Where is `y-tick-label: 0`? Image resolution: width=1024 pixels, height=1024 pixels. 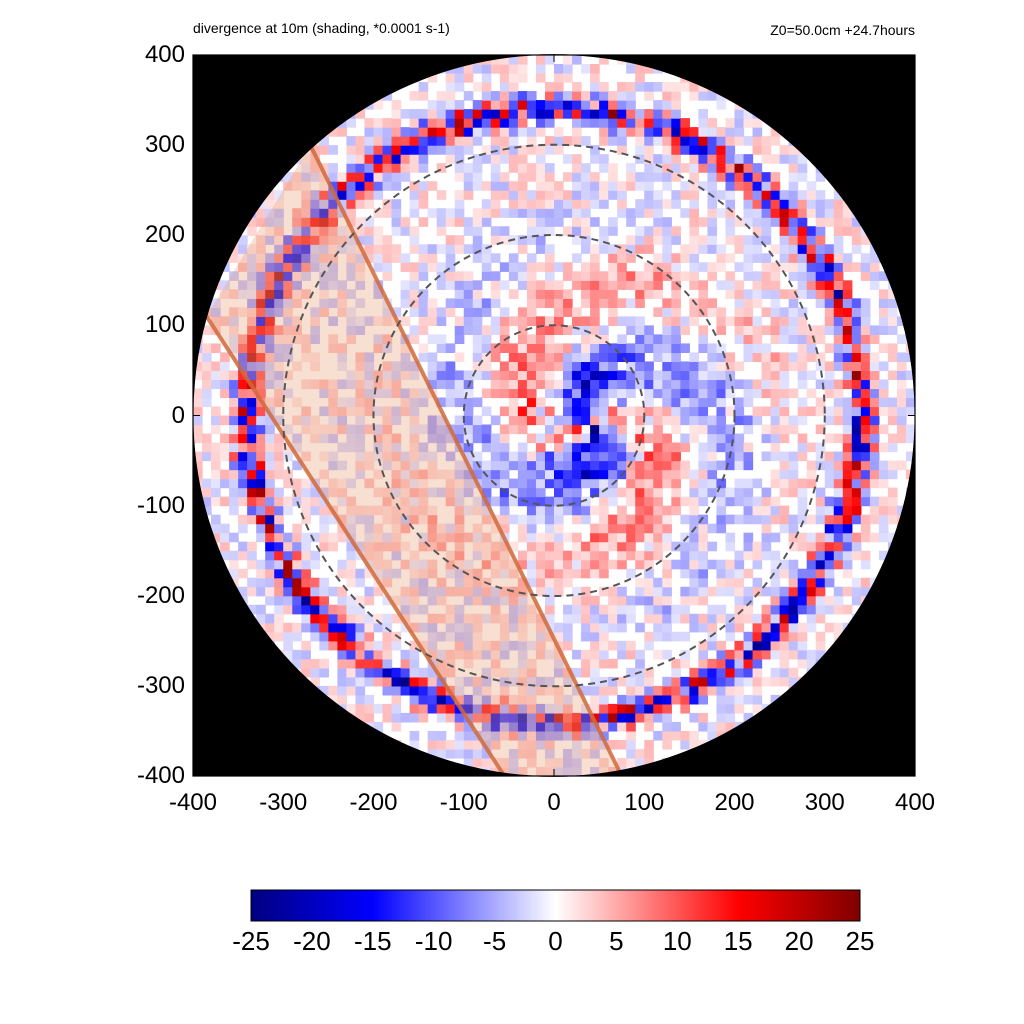 y-tick-label: 0 is located at coordinates (178, 415).